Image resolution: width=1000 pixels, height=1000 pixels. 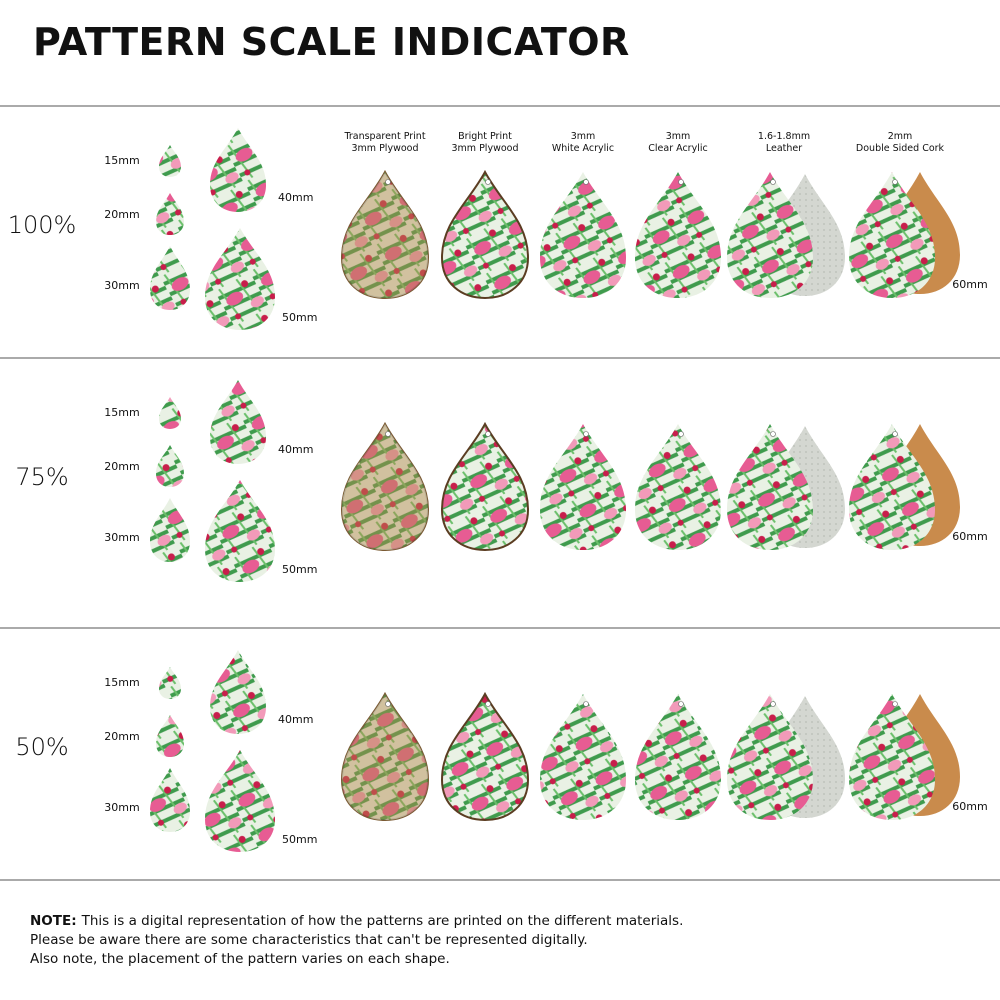 I want to click on material-label: 1.6-1.8mm, so click(x=784, y=136).